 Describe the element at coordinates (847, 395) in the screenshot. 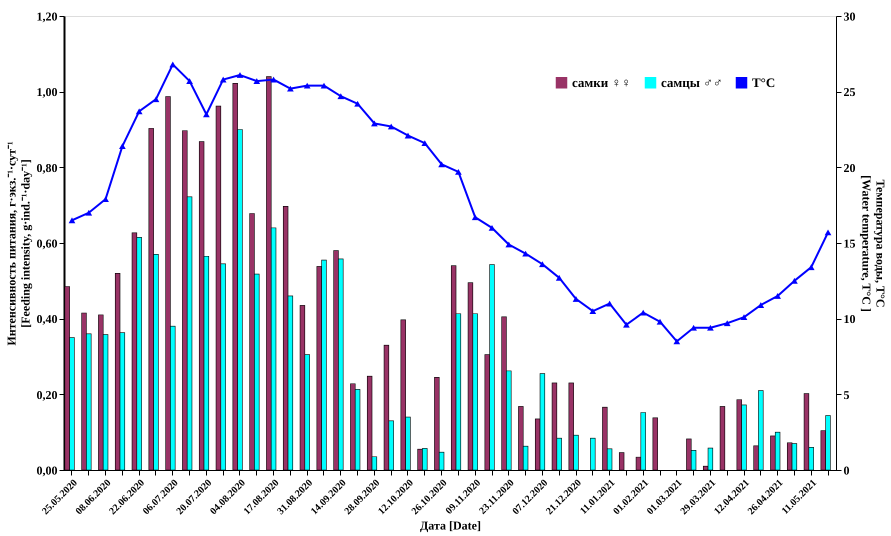

I see `y2-tick-label: 5` at that location.